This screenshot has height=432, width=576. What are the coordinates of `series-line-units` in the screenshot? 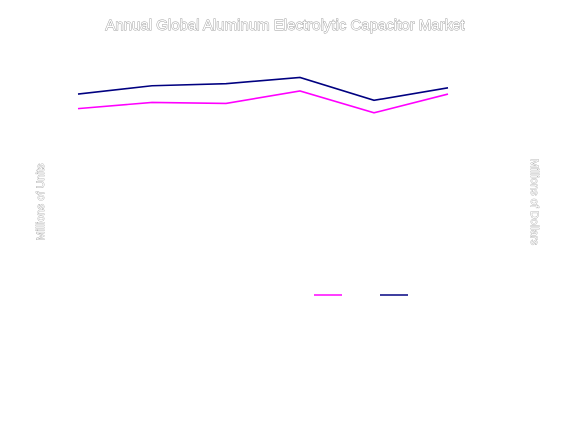 It's located at (263, 102).